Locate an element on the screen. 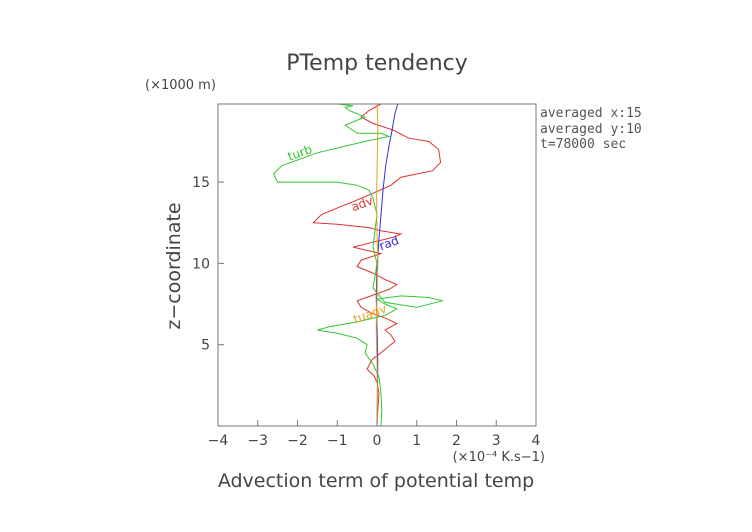 Image resolution: width=752 pixels, height=532 pixels. x-tick-label: 4 is located at coordinates (536, 441).